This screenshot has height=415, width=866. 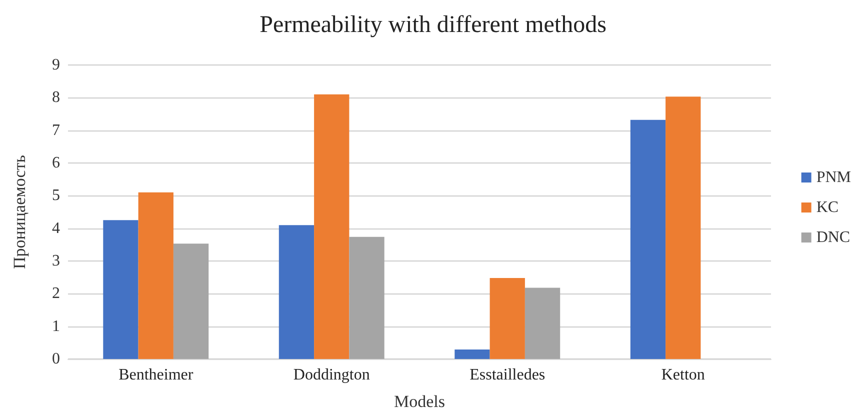 I want to click on x-tick-label: Esstailledes, so click(x=508, y=375).